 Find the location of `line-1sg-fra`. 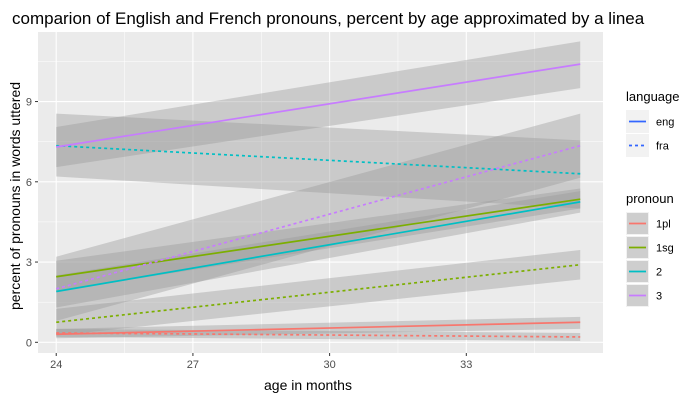

line-1sg-fra is located at coordinates (318, 293).